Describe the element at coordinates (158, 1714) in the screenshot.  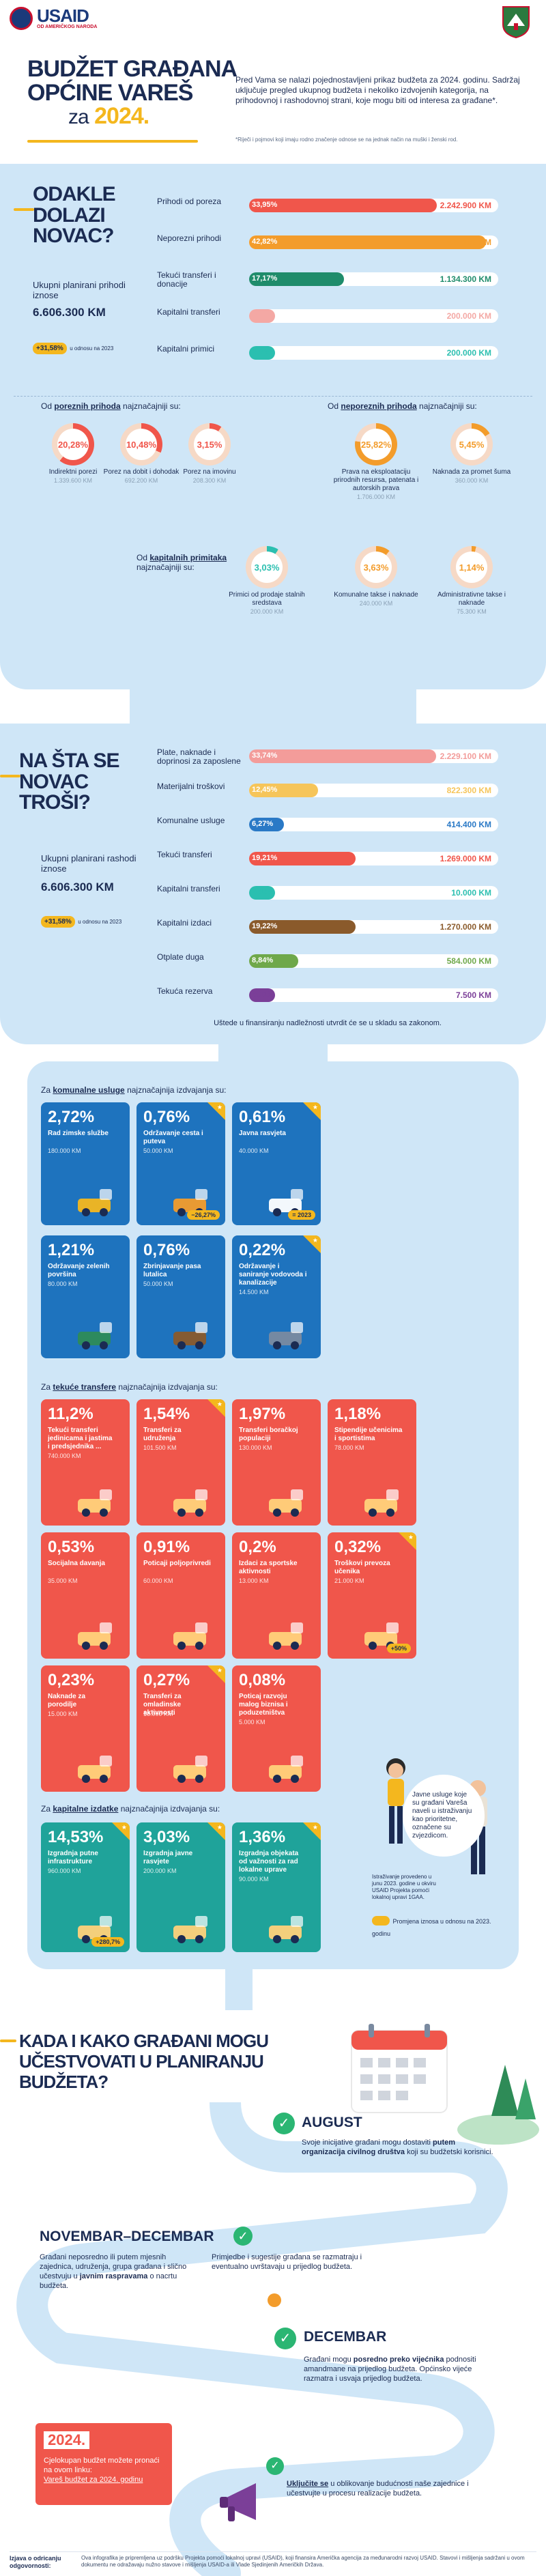
I see `card-amount: 18.000 KM` at that location.